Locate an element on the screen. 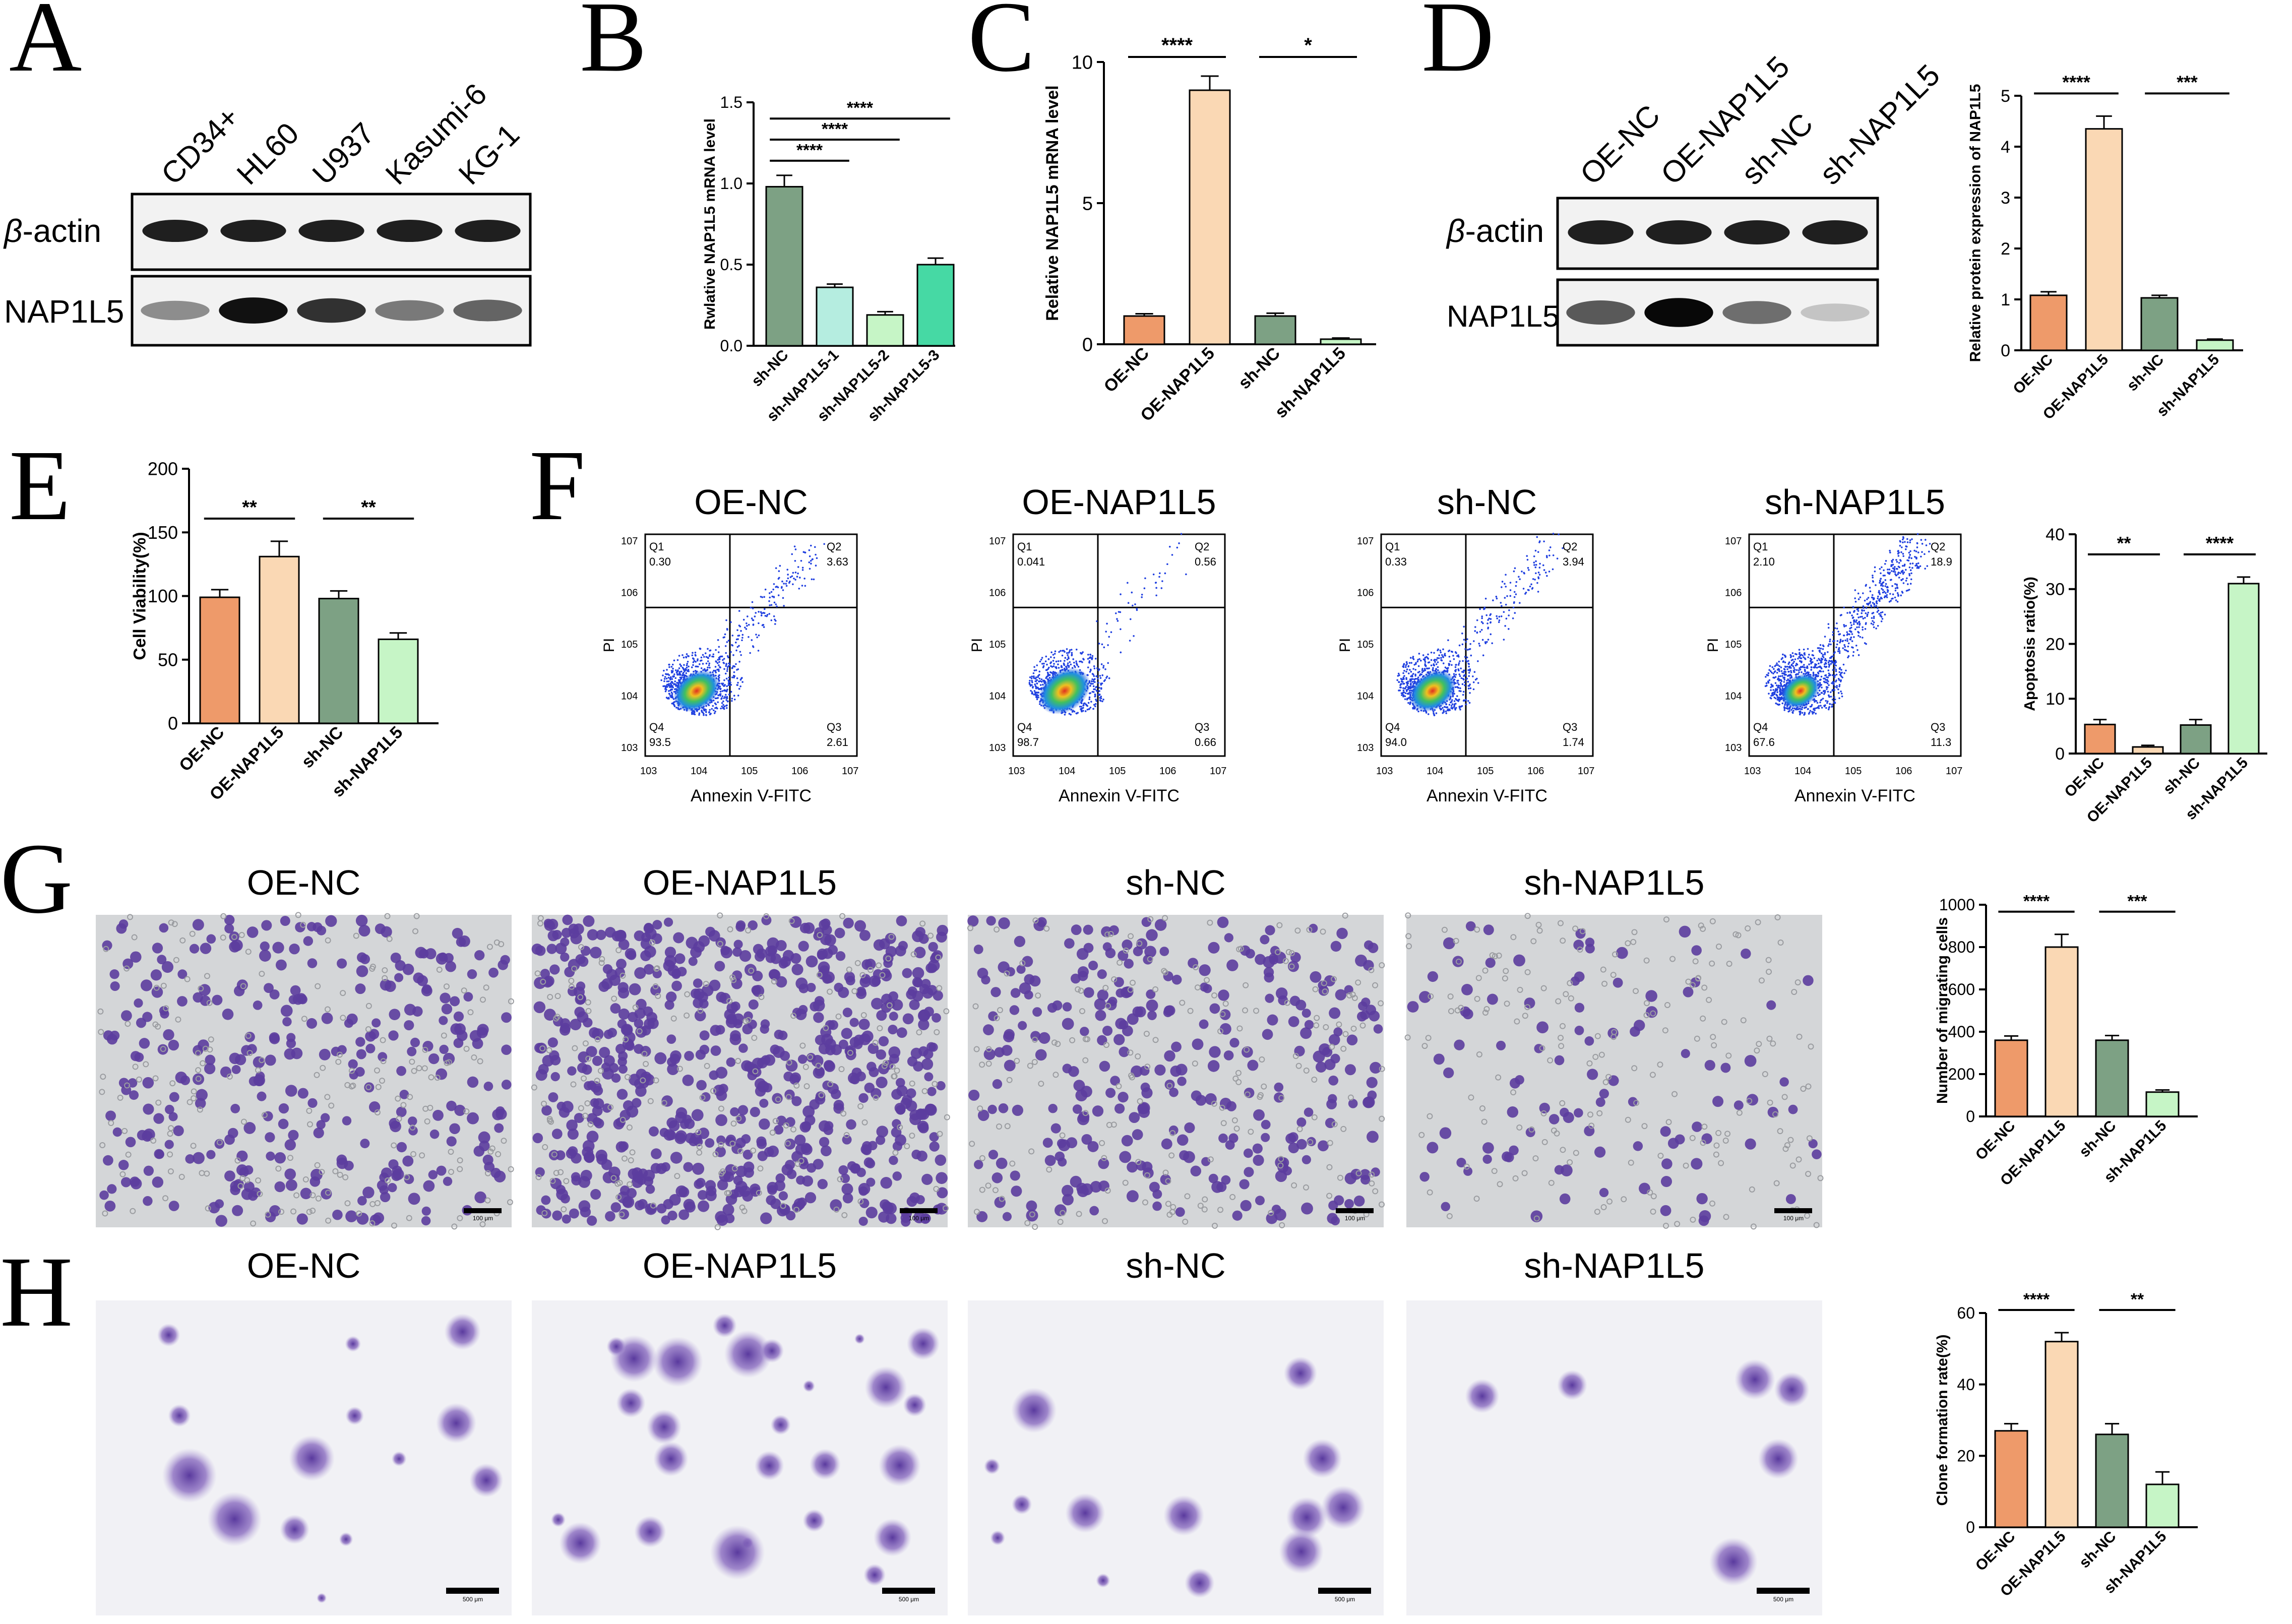  wb-band-actin is located at coordinates (1601, 232).